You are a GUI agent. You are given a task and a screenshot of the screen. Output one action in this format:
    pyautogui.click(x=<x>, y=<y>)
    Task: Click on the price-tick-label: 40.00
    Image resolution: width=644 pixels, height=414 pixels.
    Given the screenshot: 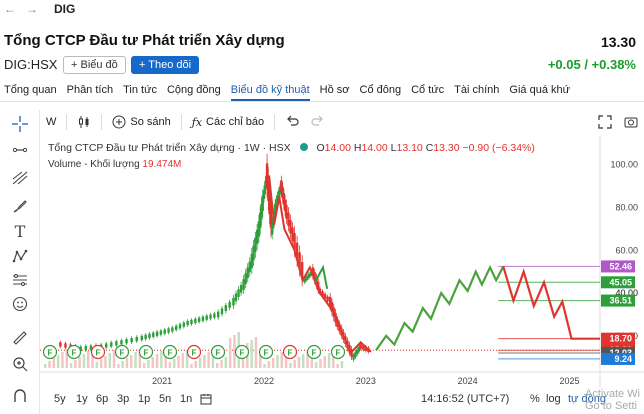 What is the action you would take?
    pyautogui.click(x=626, y=293)
    